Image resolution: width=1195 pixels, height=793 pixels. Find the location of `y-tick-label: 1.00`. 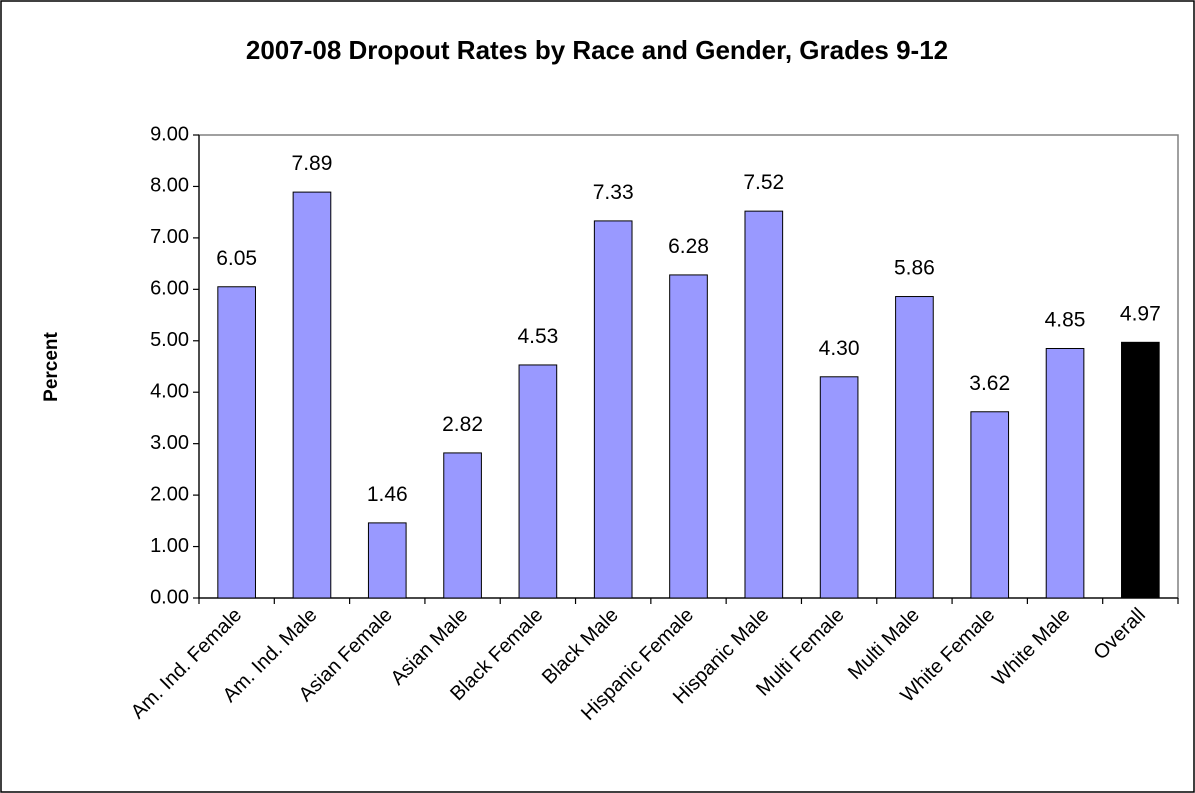

y-tick-label: 1.00 is located at coordinates (169, 546).